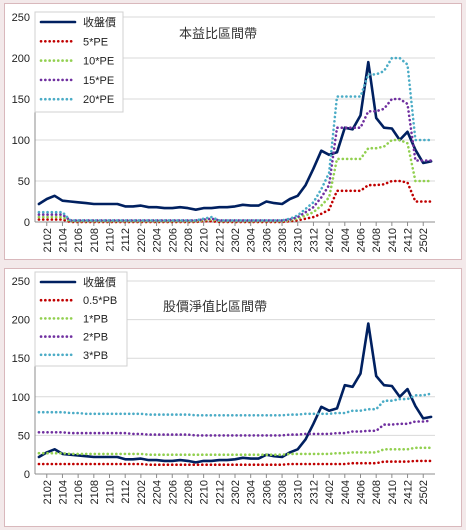  I want to click on legend-label-1: 5*PE, so click(95, 42).